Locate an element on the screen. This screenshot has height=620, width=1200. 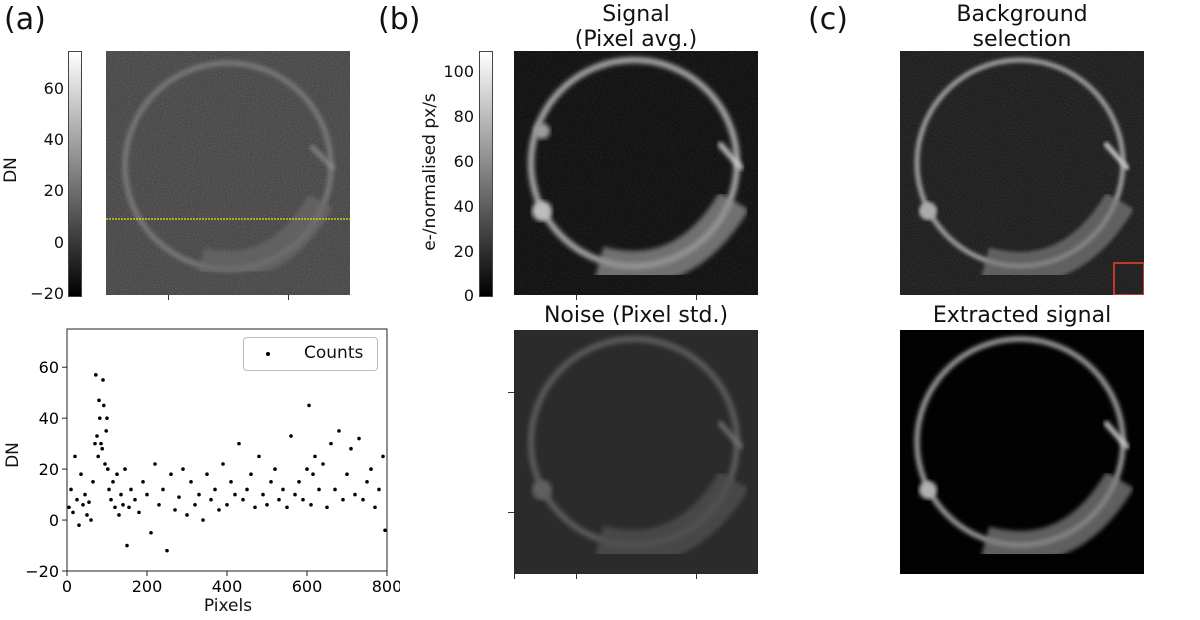
scatter-ylabel: DN is located at coordinates (13, 455).